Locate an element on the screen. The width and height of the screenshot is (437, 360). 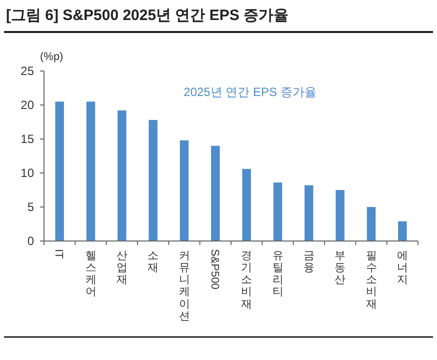
x-tick-label: 소재 is located at coordinates (153, 262).